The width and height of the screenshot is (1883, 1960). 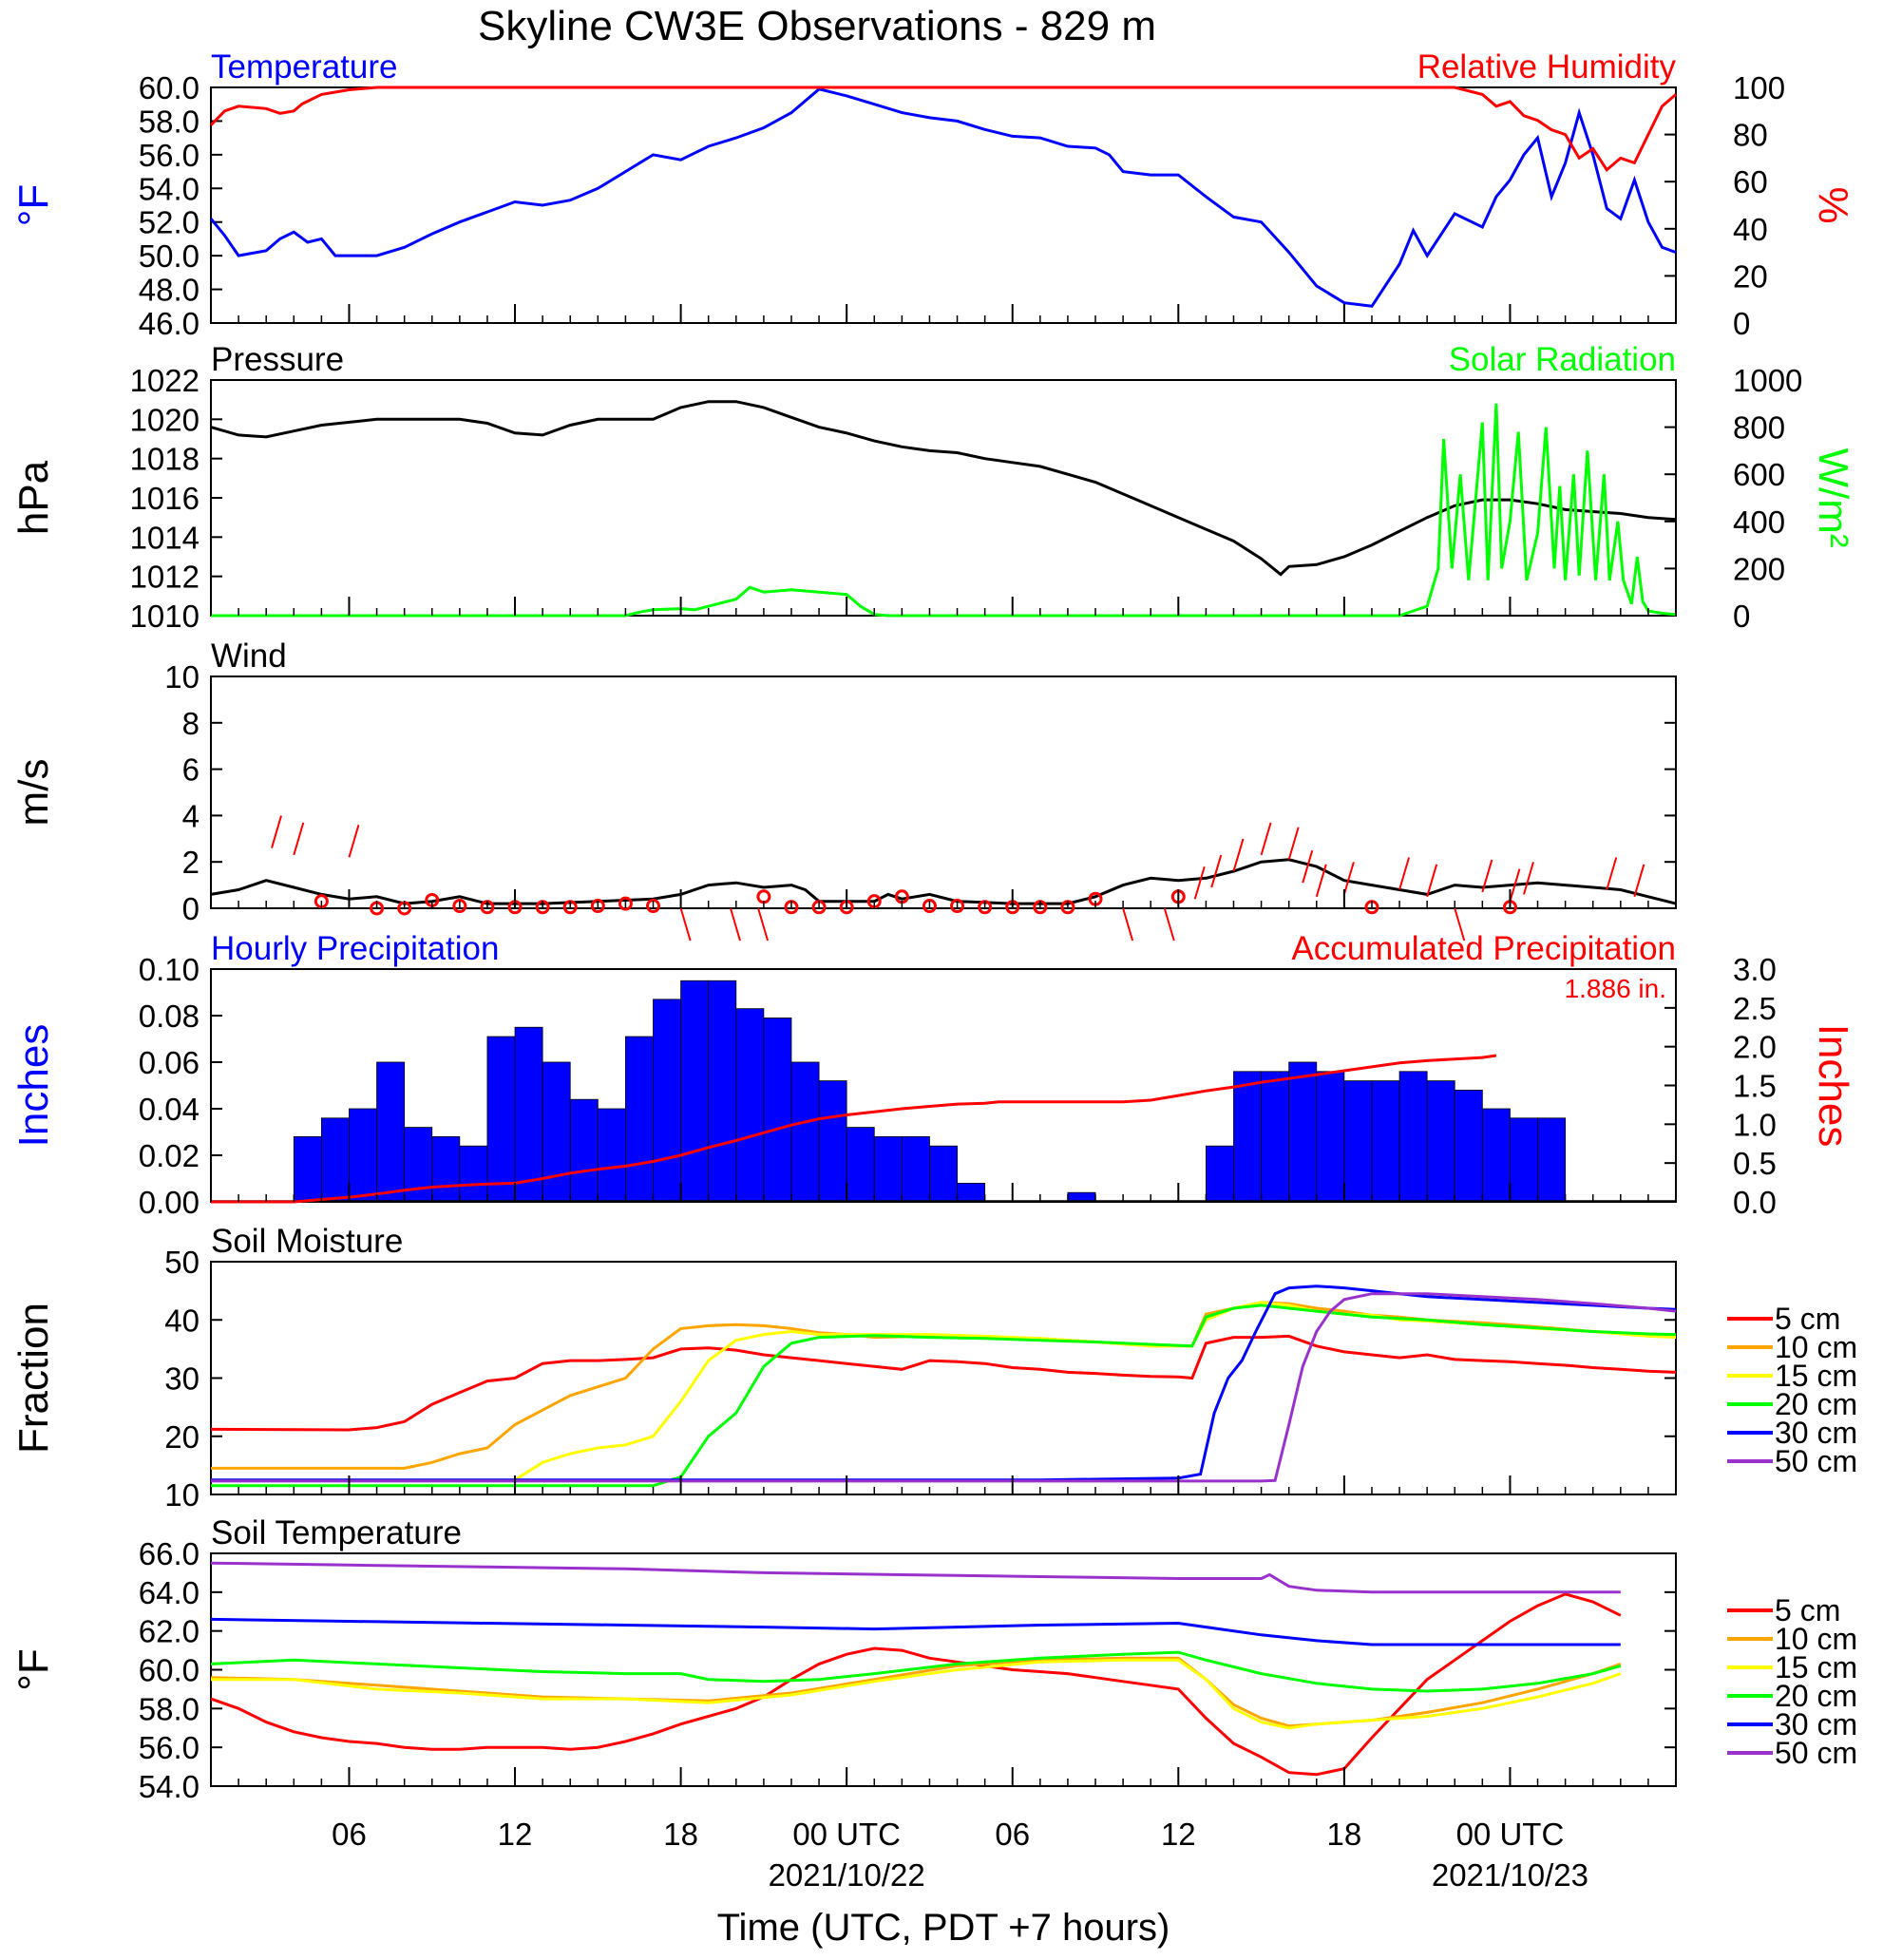 What do you see at coordinates (182, 1262) in the screenshot?
I see `y-tick-label-left: 50` at bounding box center [182, 1262].